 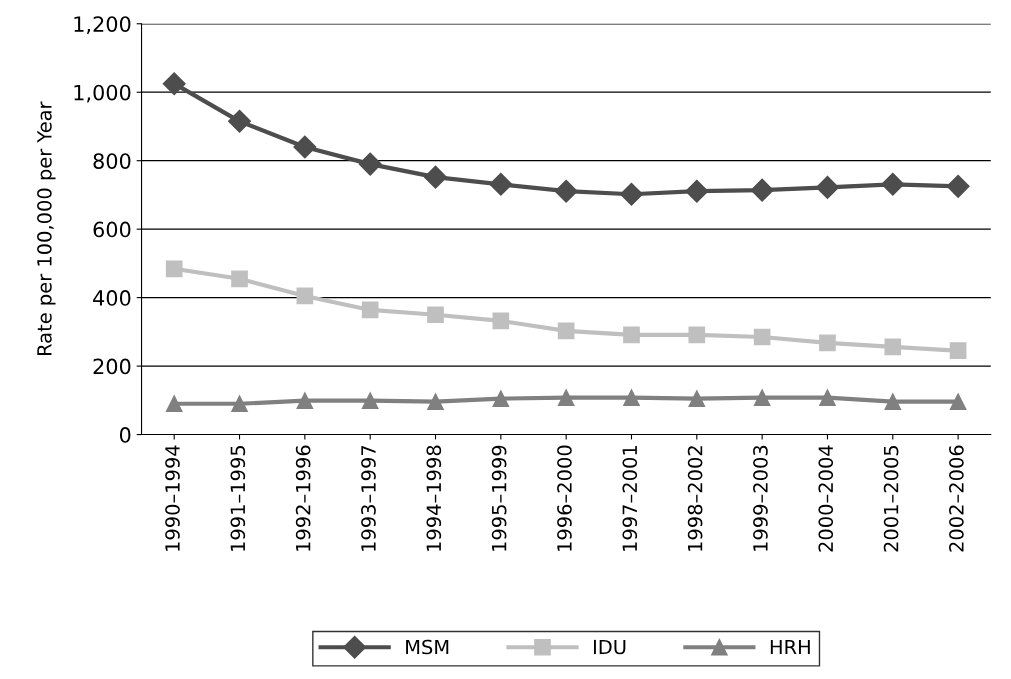 I want to click on legend-label: HRH, so click(x=790, y=647).